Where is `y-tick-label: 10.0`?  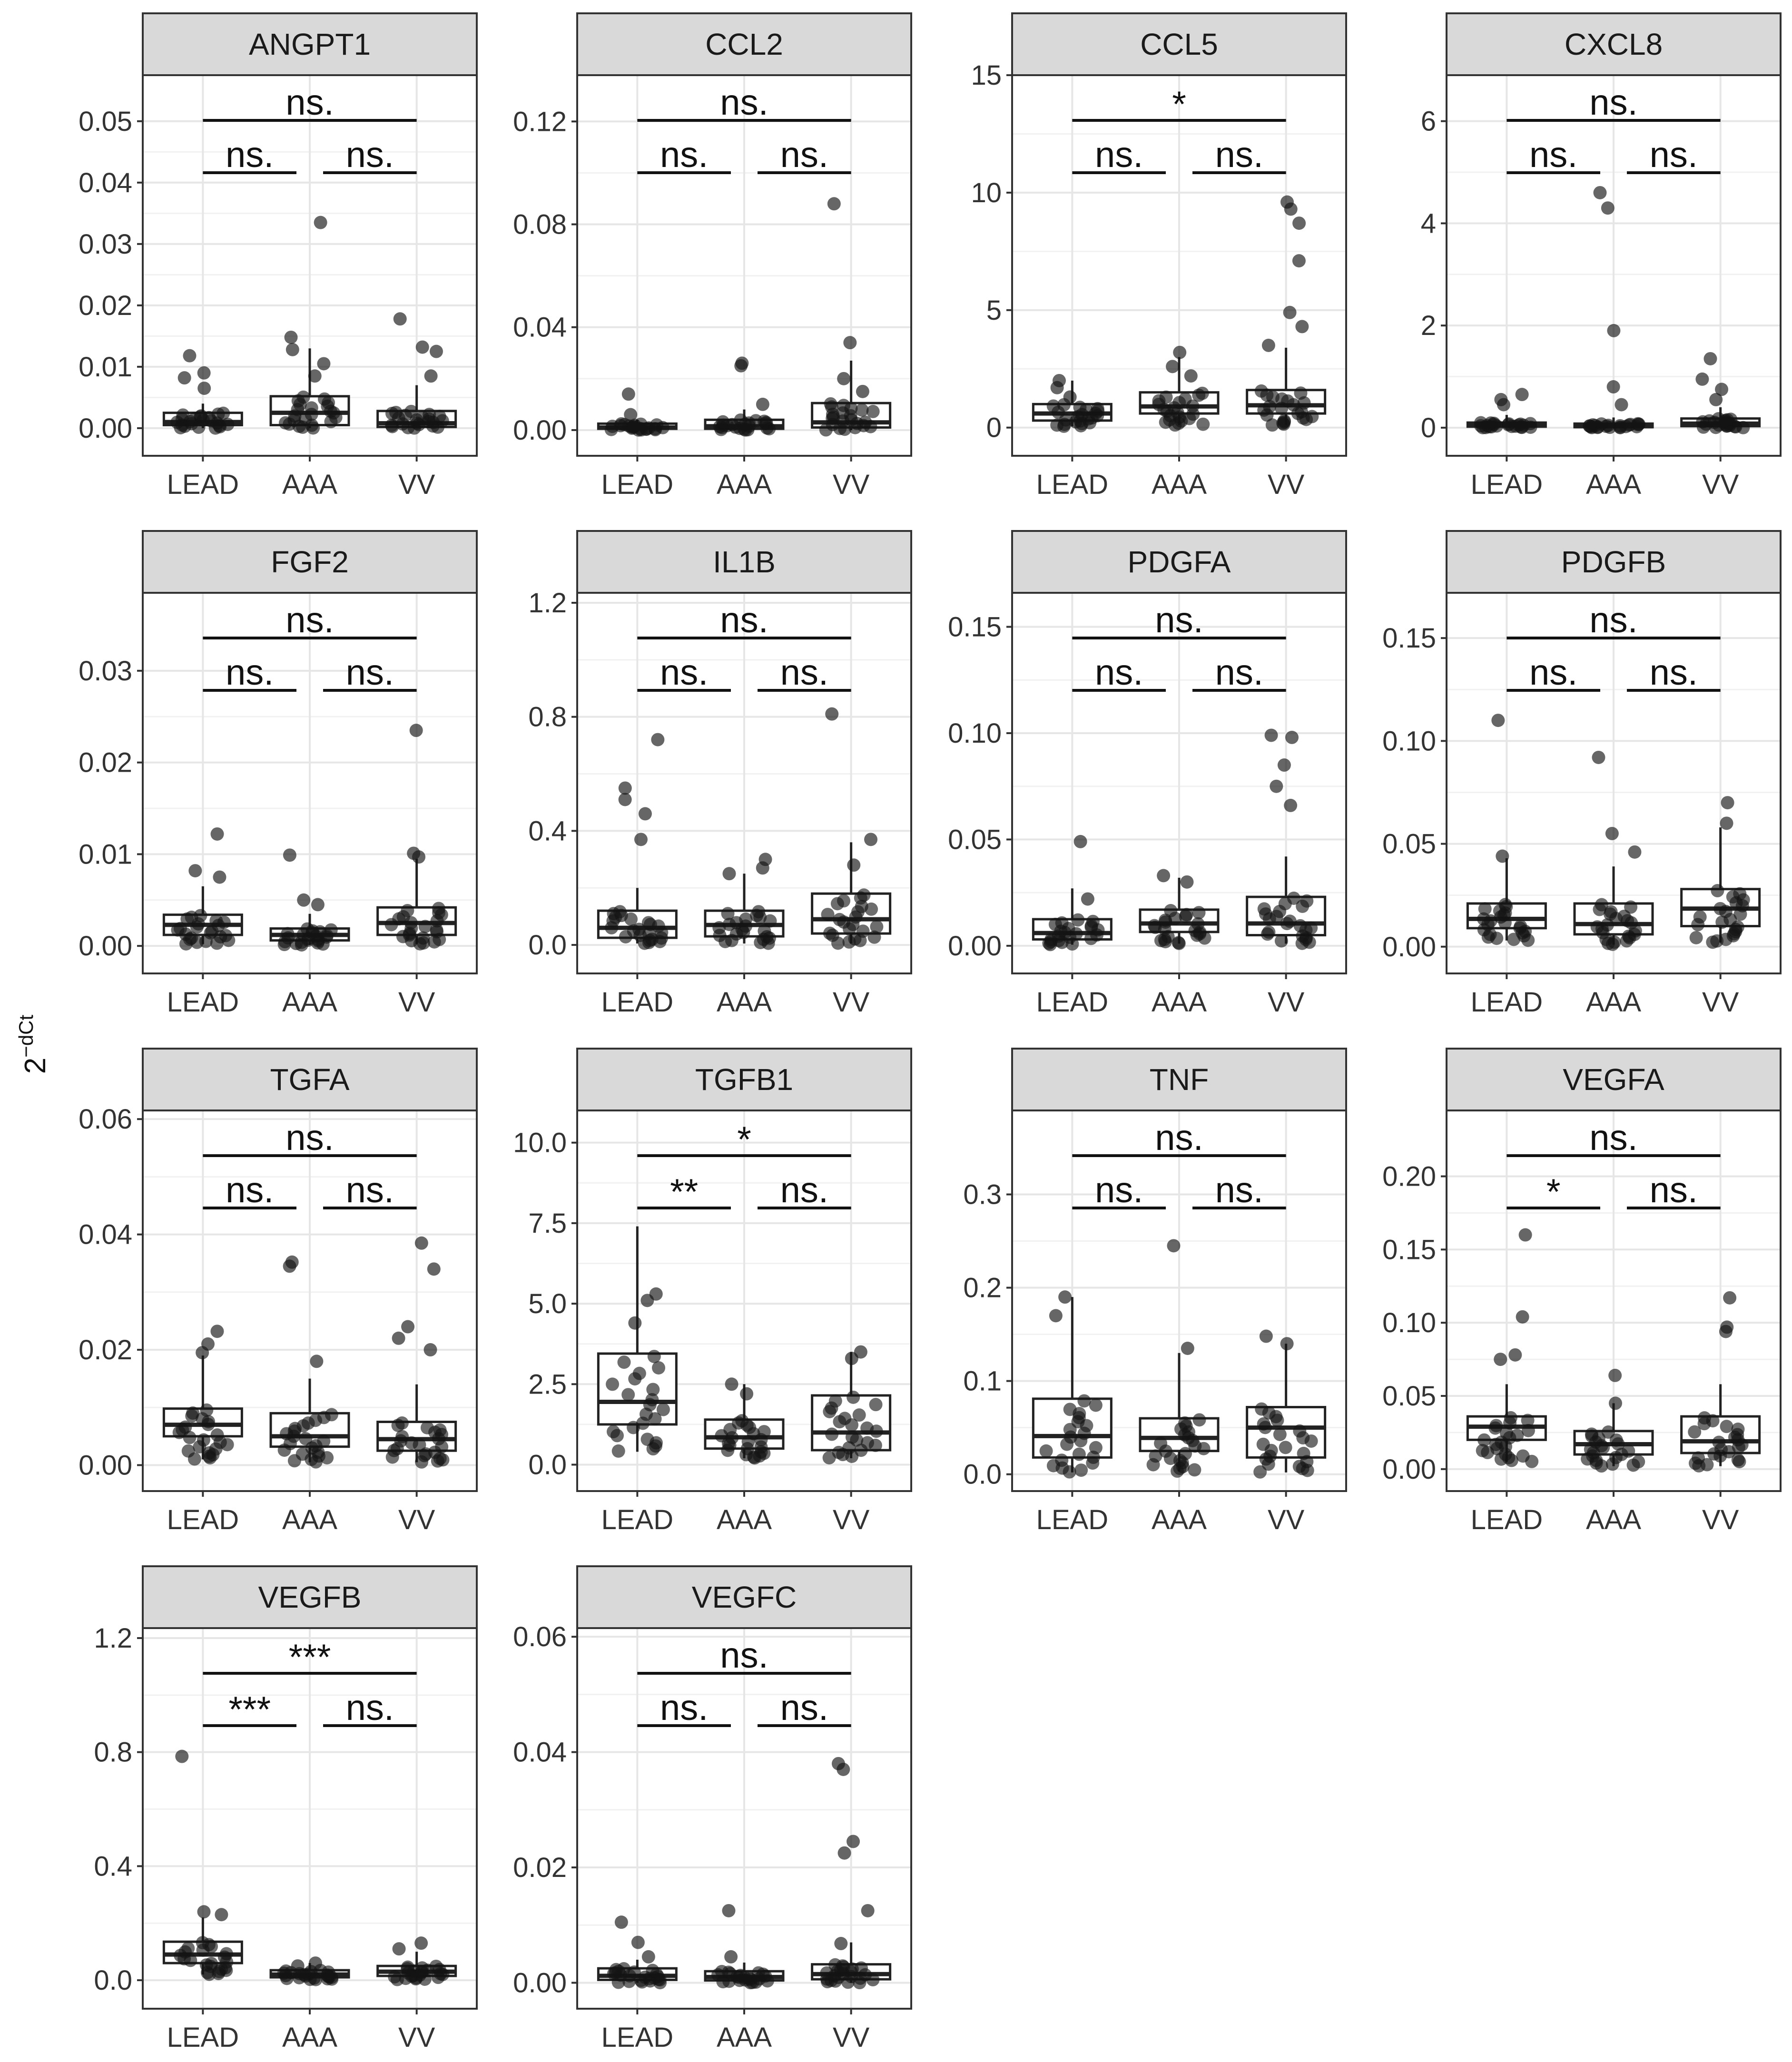
y-tick-label: 10.0 is located at coordinates (540, 1143).